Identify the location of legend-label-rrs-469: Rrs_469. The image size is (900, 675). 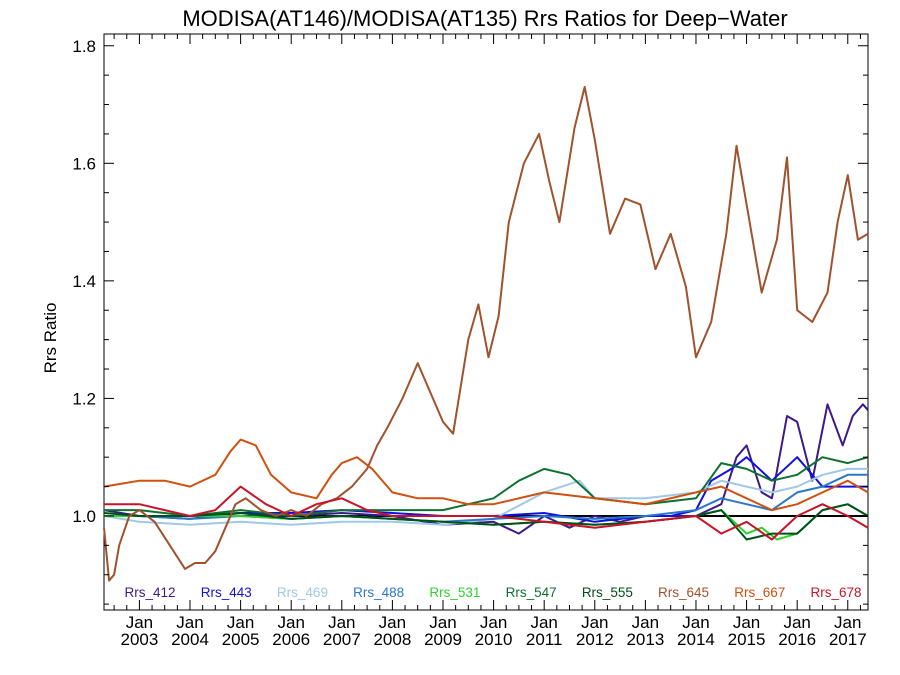
(302, 592).